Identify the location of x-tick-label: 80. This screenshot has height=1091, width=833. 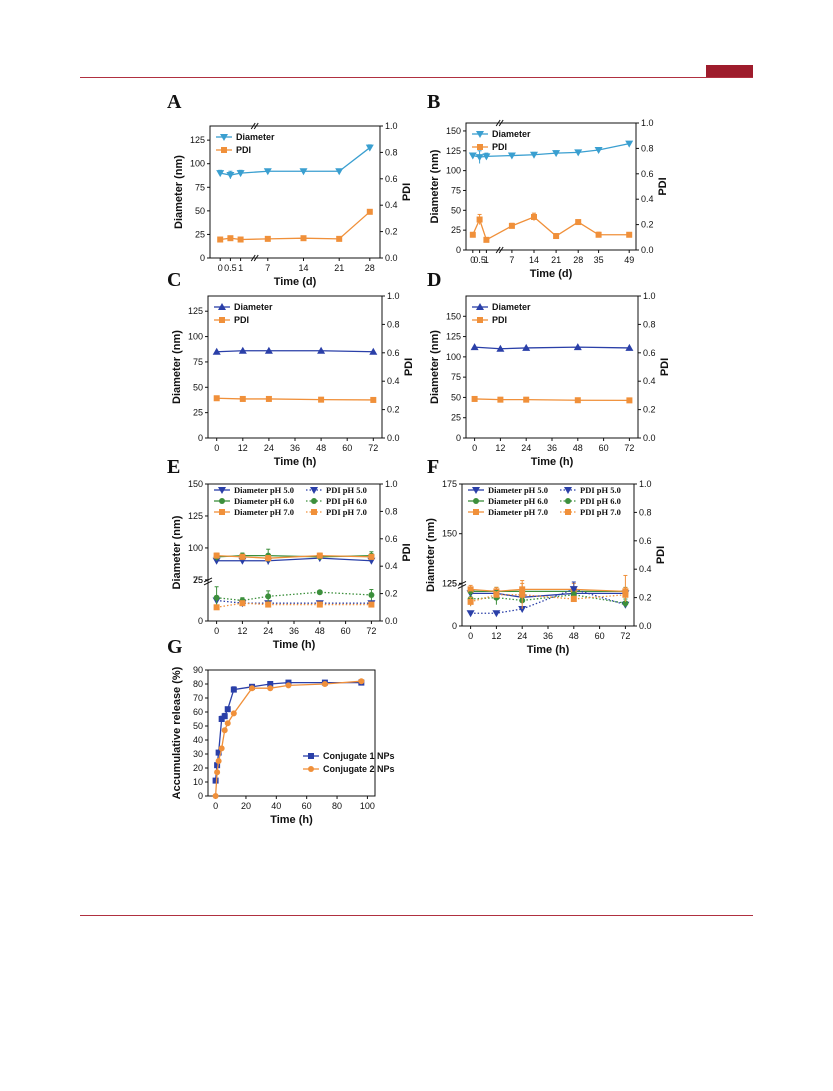
(337, 806).